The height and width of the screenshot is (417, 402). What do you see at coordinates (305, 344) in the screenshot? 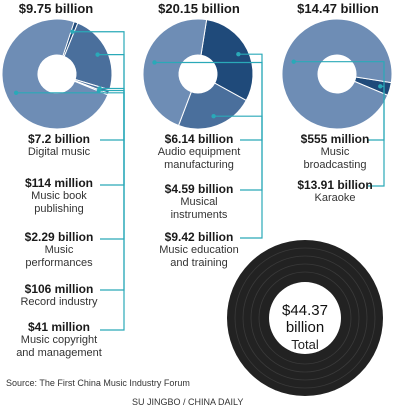
I see `total-desc: Total` at bounding box center [305, 344].